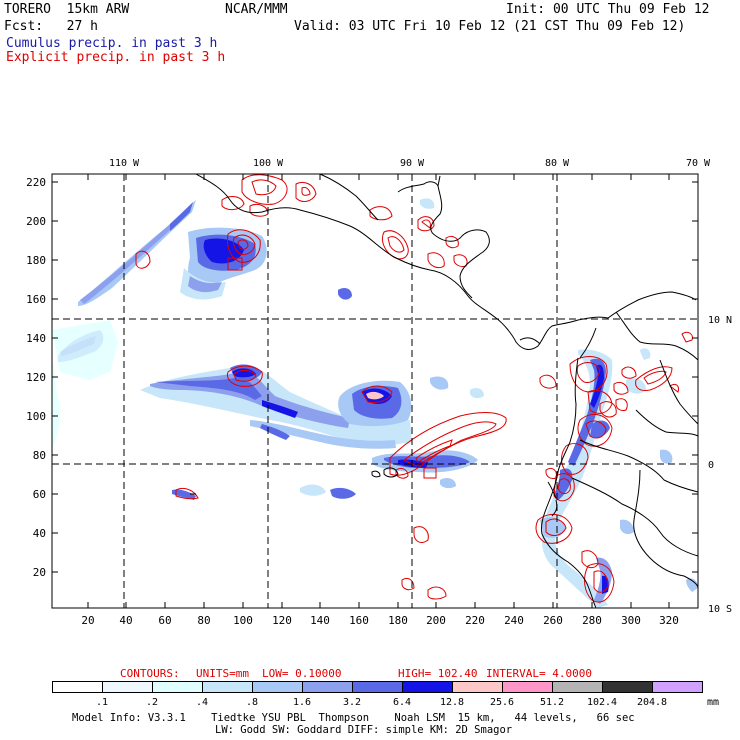 The width and height of the screenshot is (740, 740). What do you see at coordinates (252, 702) in the screenshot?
I see `colorbar-label: .8` at bounding box center [252, 702].